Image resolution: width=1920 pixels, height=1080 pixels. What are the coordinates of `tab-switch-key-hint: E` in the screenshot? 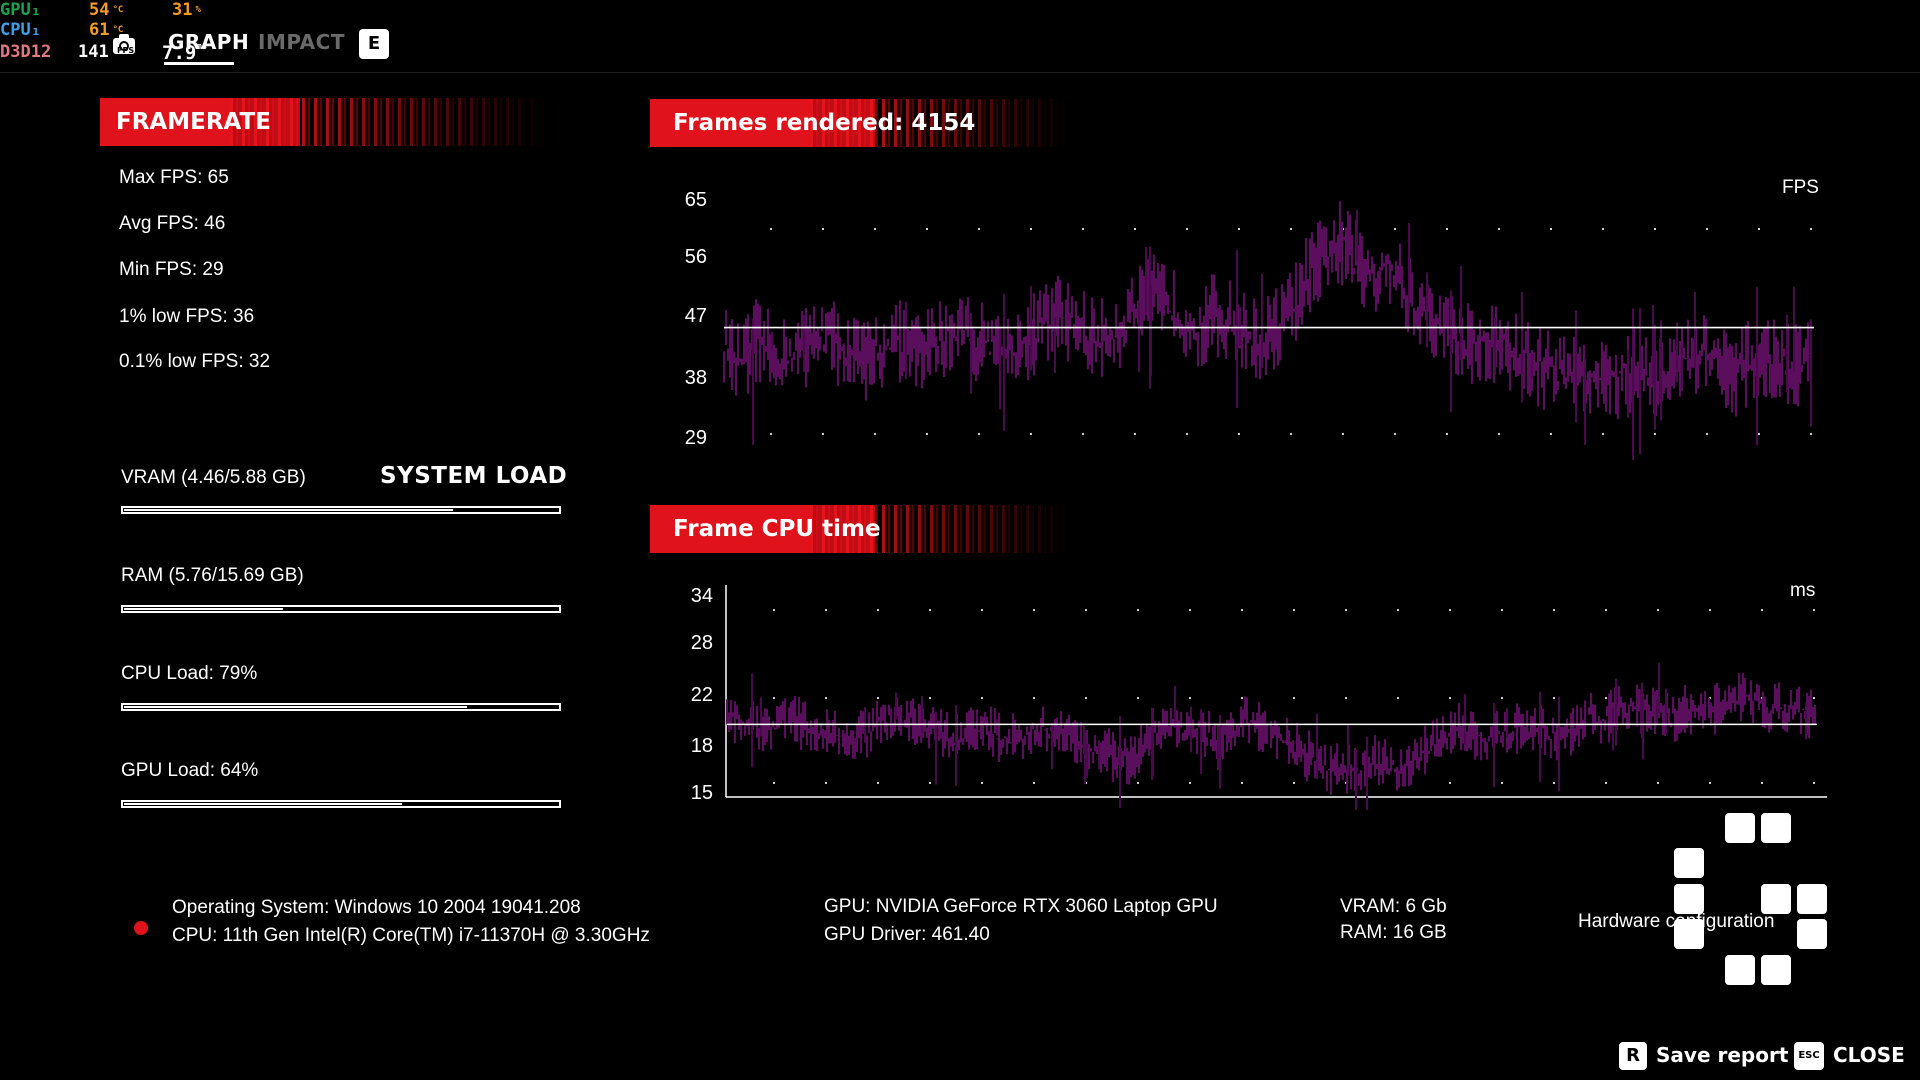 It's located at (374, 44).